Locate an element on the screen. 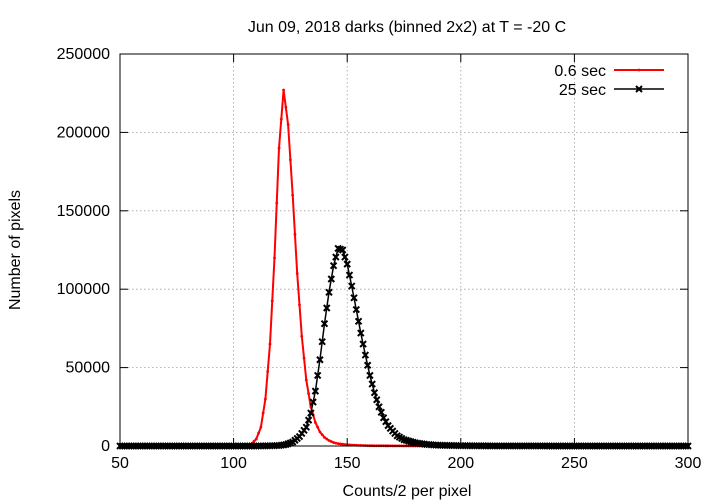 The width and height of the screenshot is (720, 504). y-tick-label: 0 is located at coordinates (105, 446).